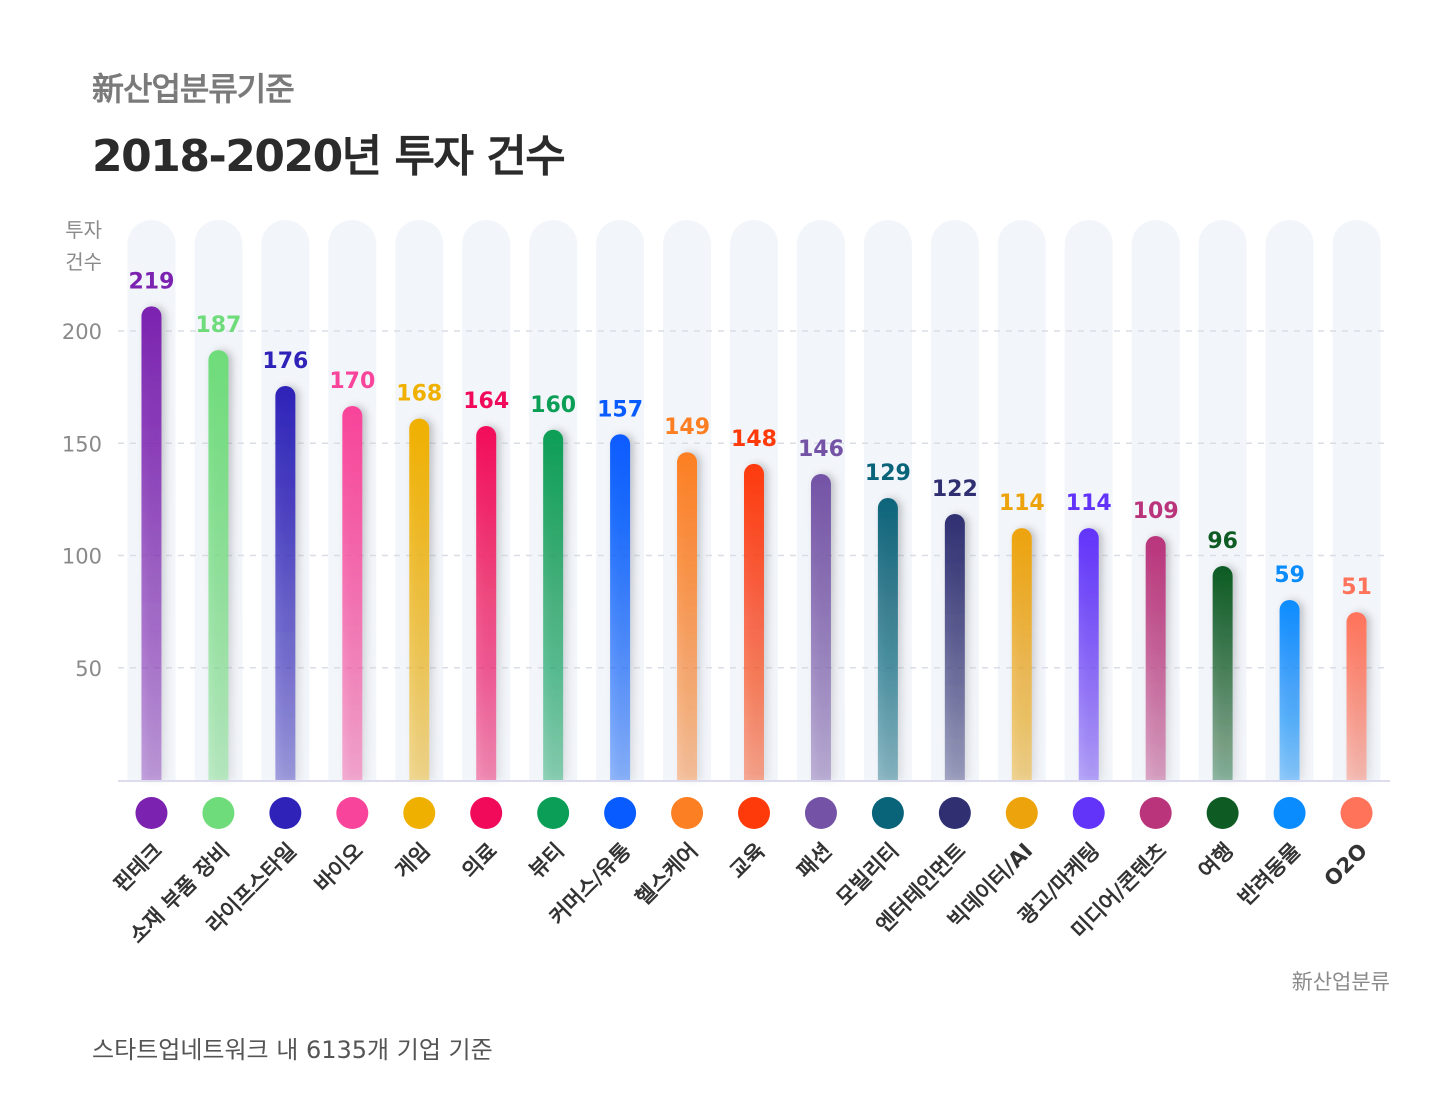 The width and height of the screenshot is (1452, 1112). Describe the element at coordinates (413, 861) in the screenshot. I see `category-label: 게임` at that location.